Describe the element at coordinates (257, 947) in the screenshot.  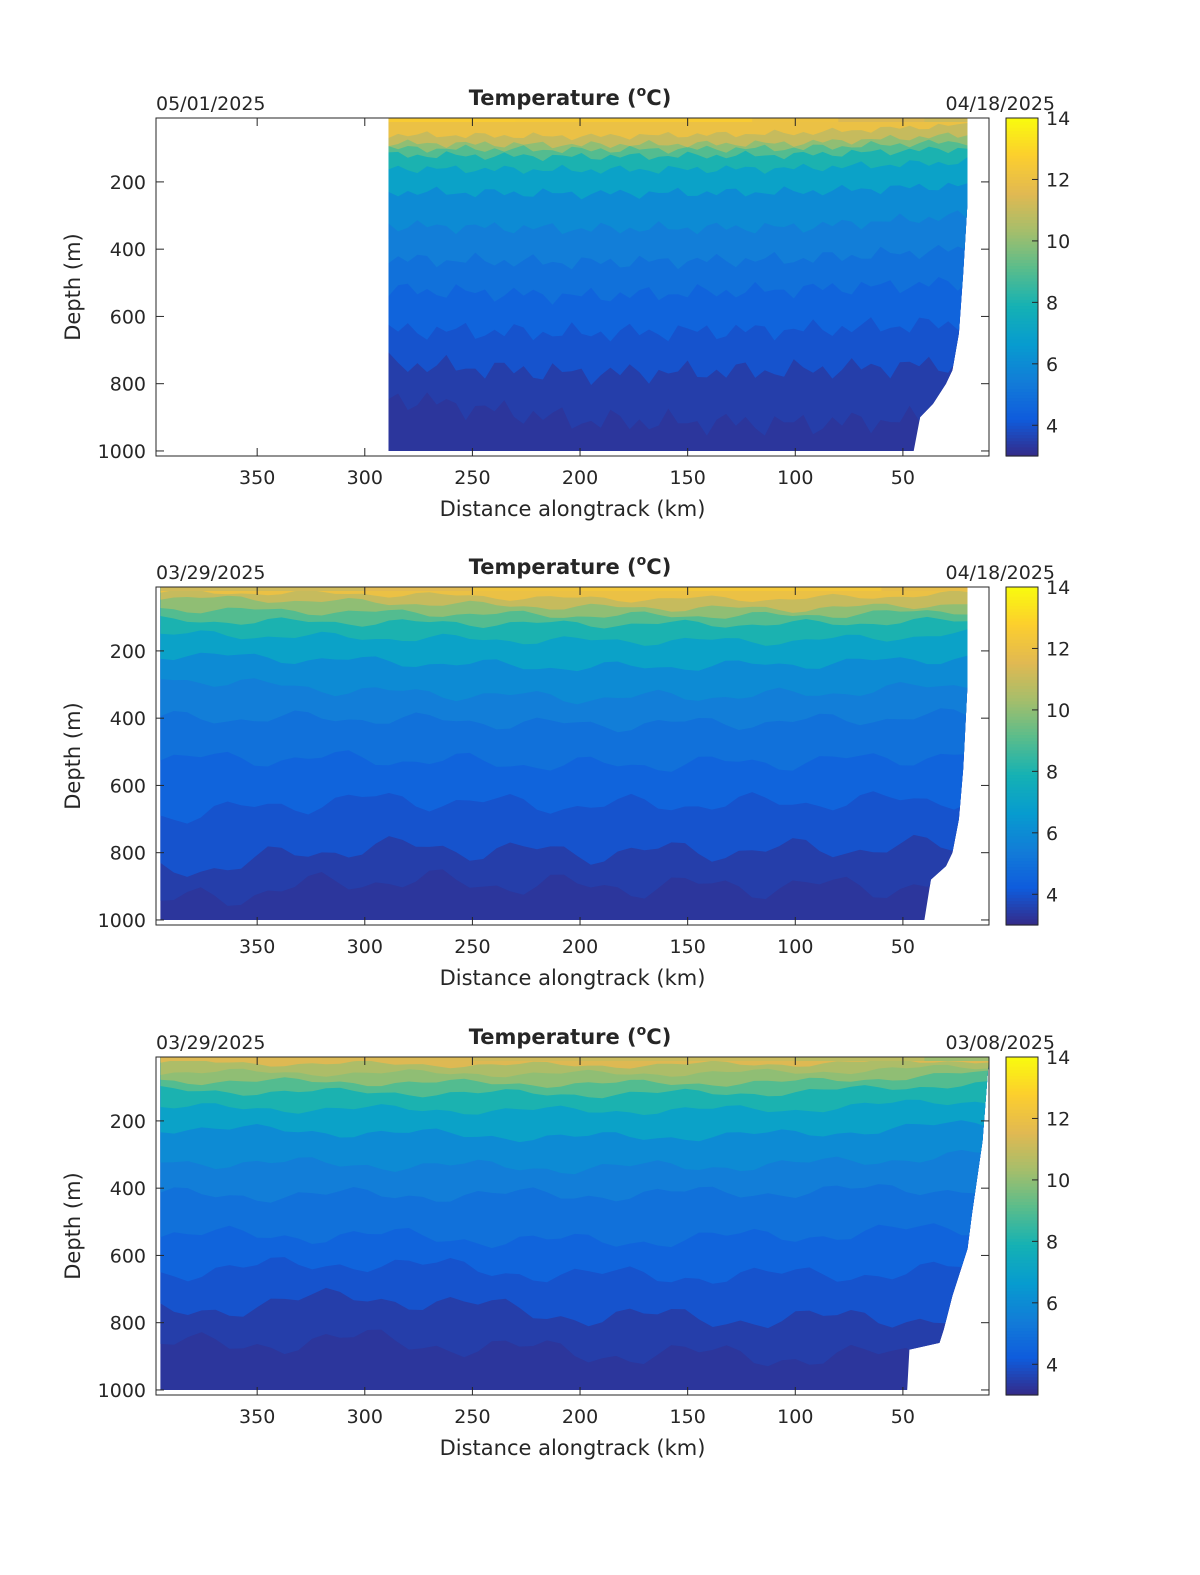
I see `x-tick-label: 350` at that location.